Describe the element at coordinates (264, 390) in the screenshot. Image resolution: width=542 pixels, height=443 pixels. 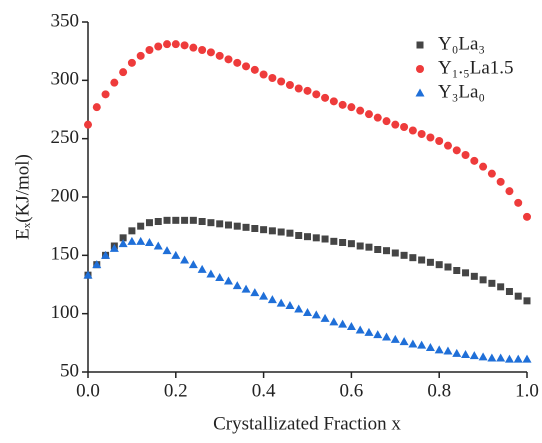
I see `x-tick-label: 0.4` at that location.